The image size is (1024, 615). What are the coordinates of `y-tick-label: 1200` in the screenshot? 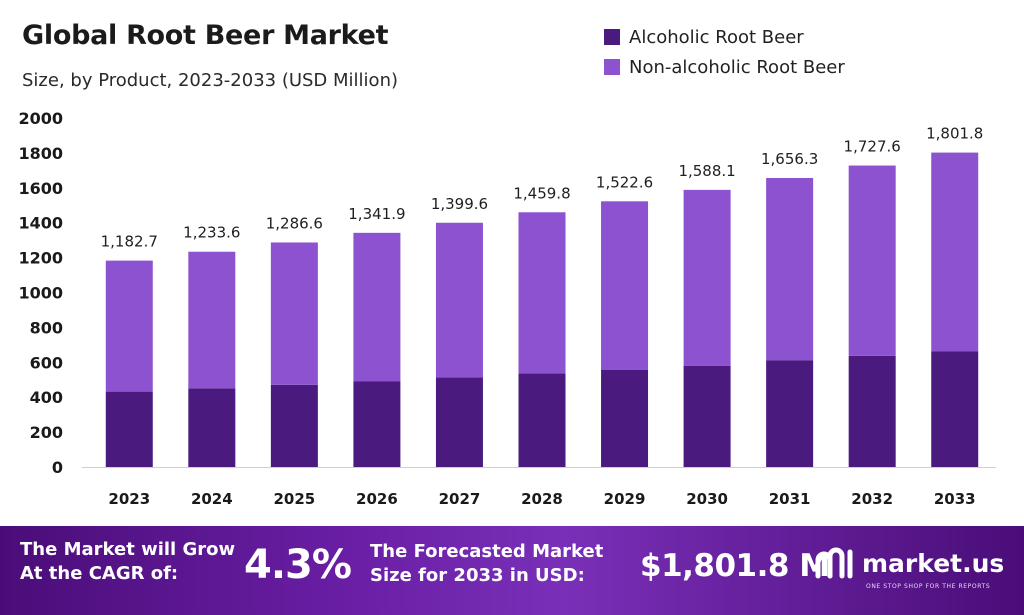 It's located at (40, 258).